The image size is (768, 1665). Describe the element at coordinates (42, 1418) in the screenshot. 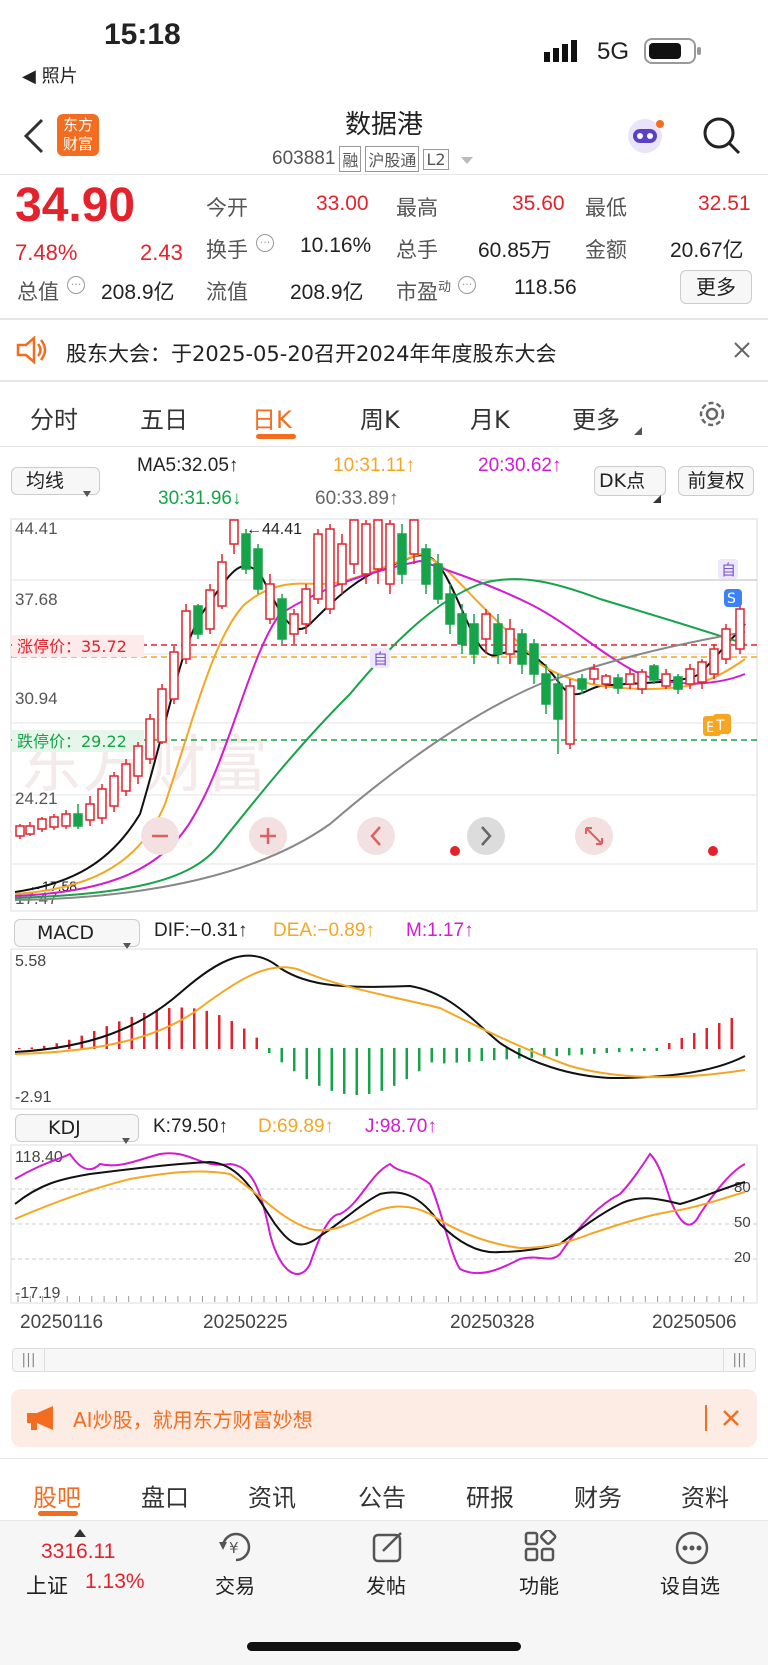

I see `megaphone-icon` at that location.